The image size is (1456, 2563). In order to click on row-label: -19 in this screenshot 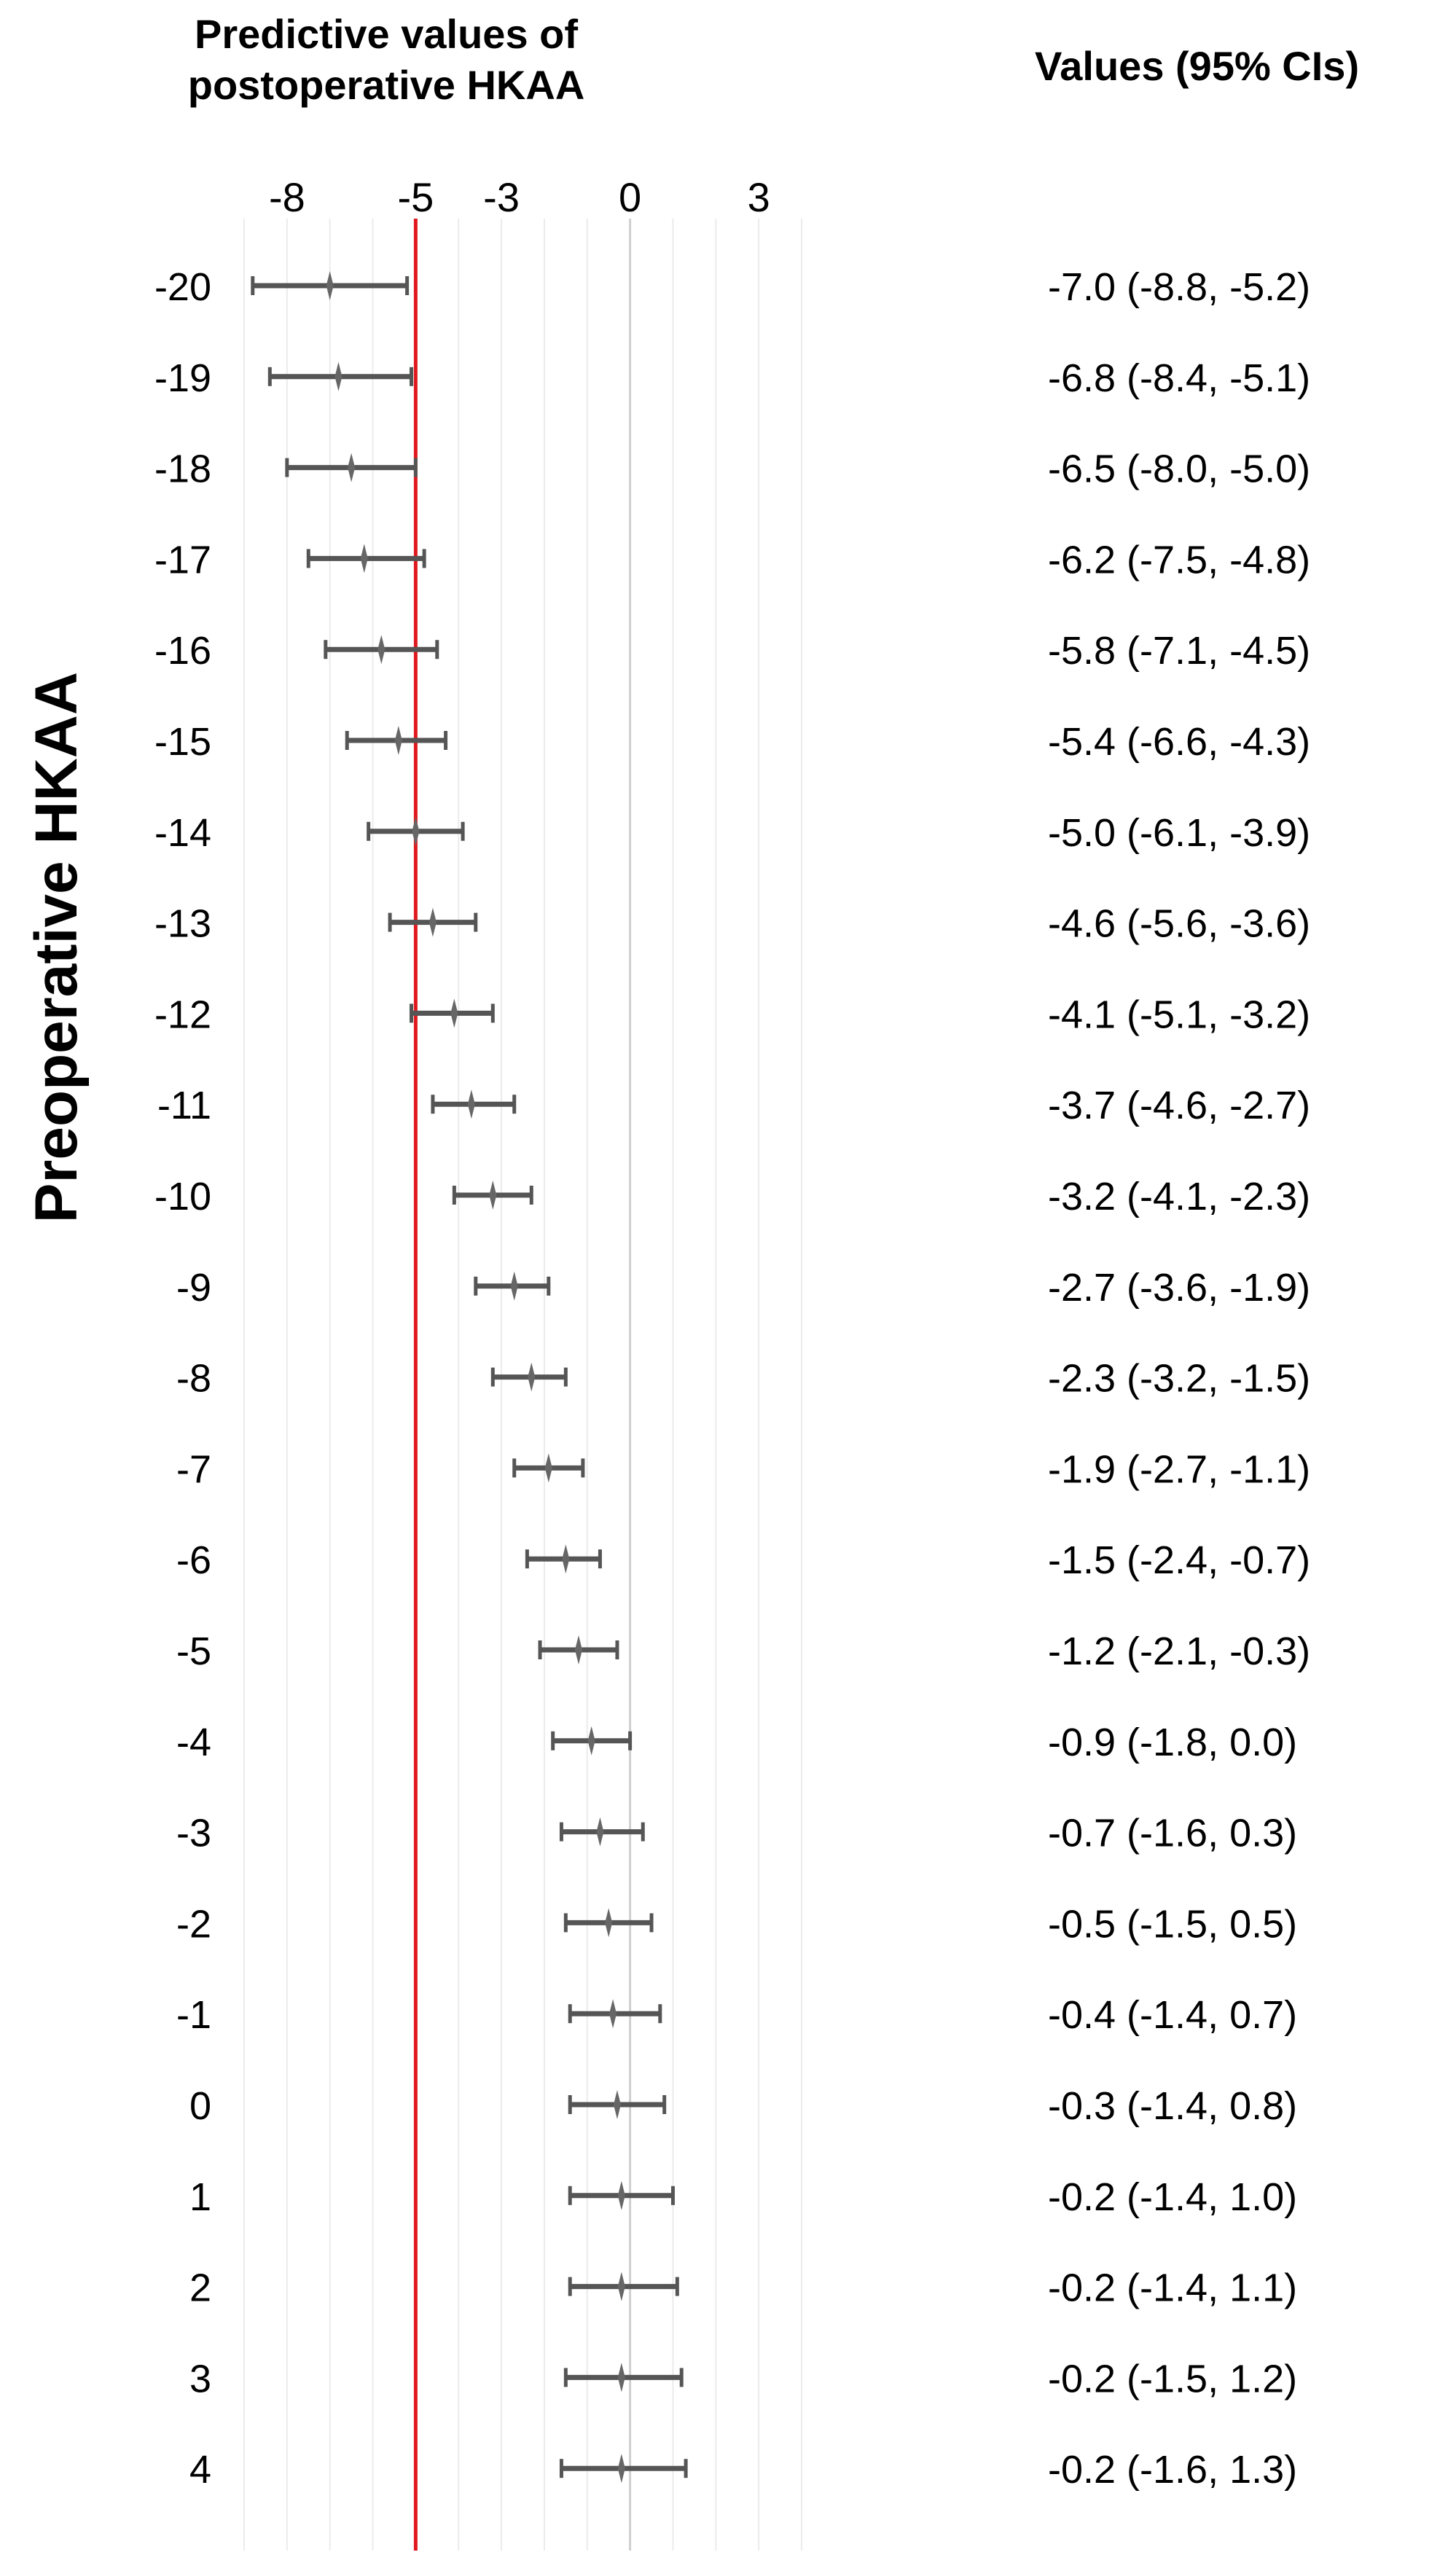, I will do `click(182, 378)`.